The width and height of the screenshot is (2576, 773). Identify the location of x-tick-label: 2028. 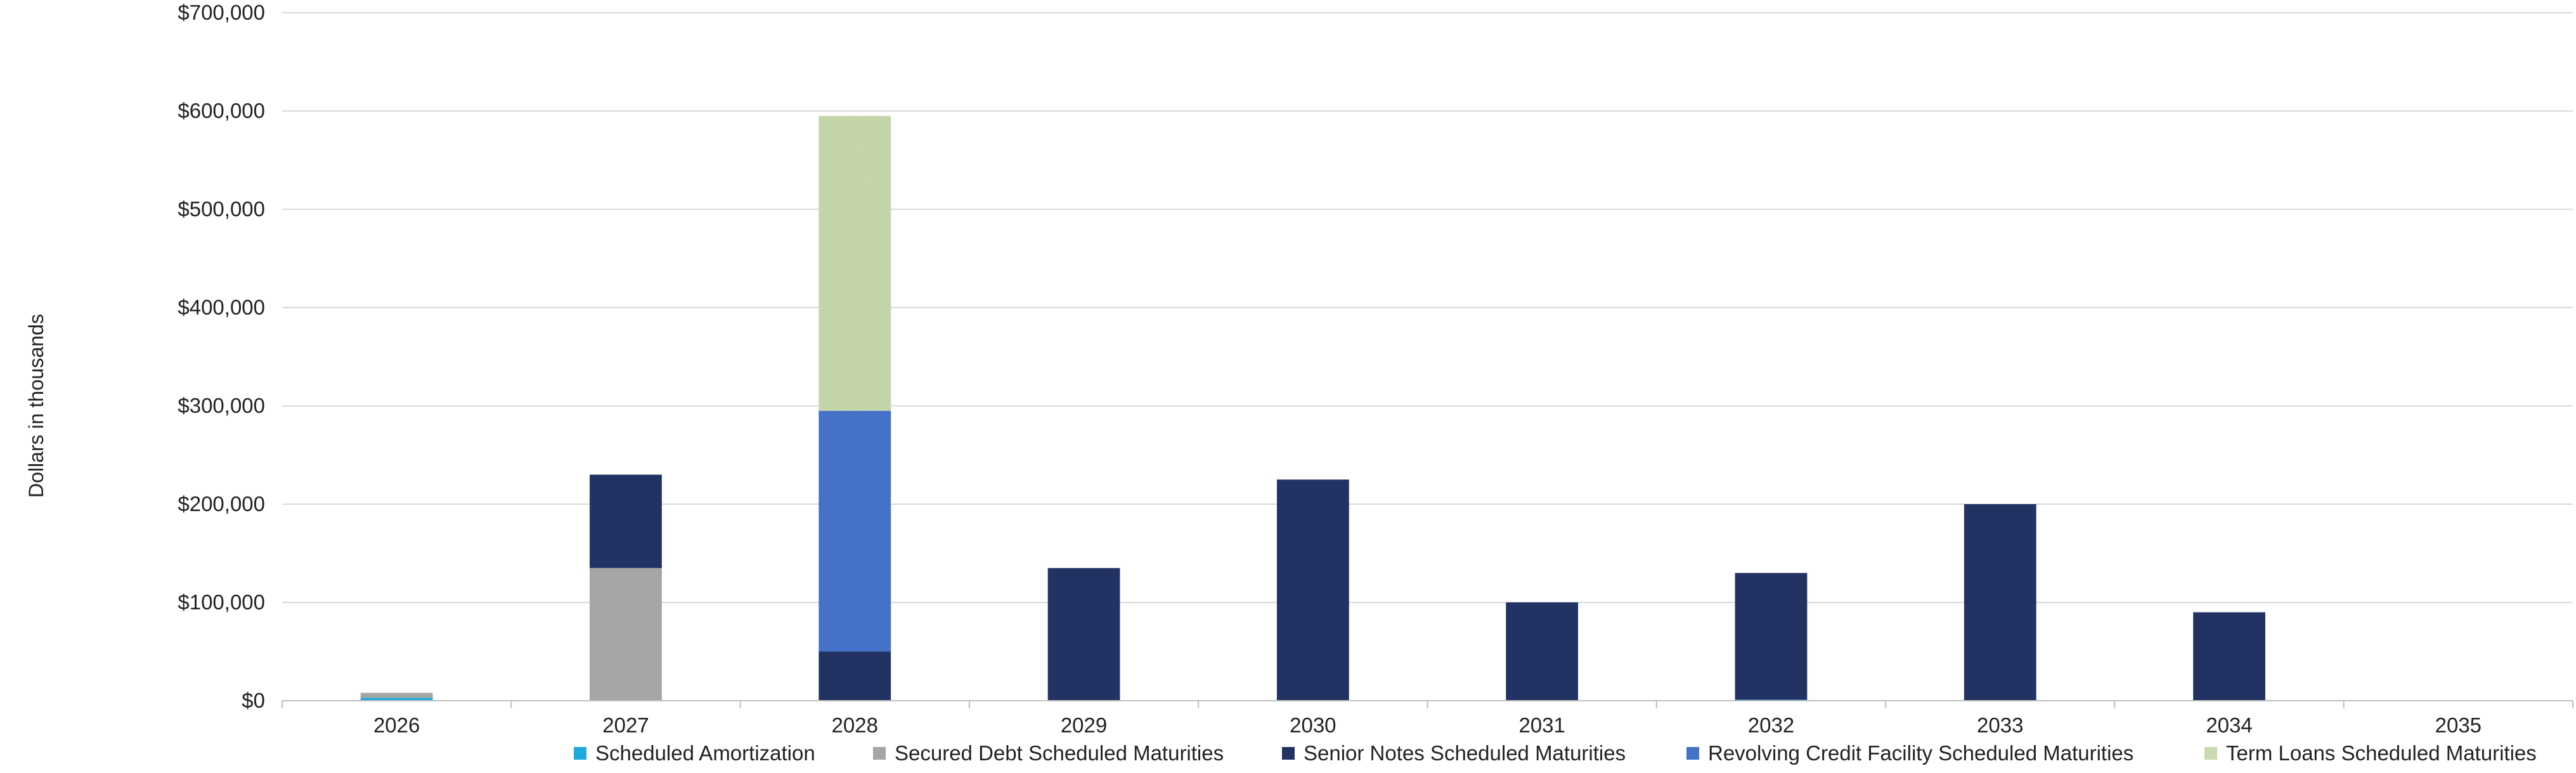
(855, 725).